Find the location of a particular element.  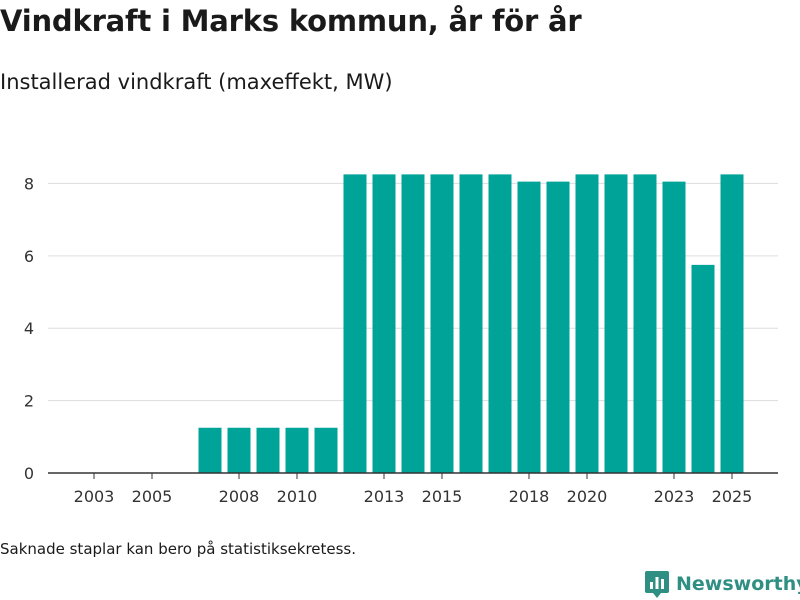

bar-2010 is located at coordinates (297, 450).